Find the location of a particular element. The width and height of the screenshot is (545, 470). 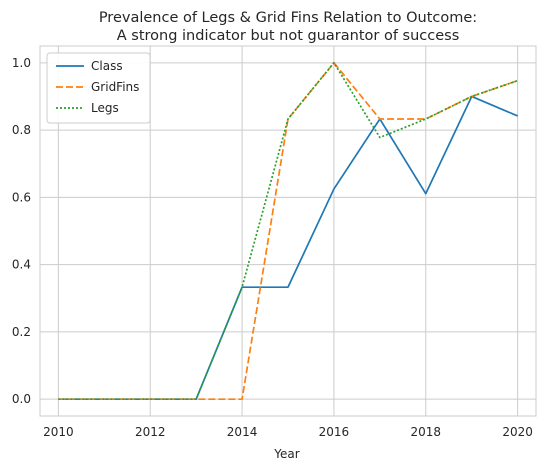

legend-label-class: Class is located at coordinates (107, 66).